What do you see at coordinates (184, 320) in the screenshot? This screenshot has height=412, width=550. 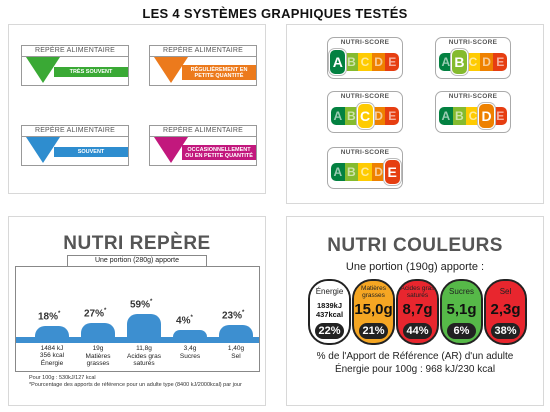 I see `nutri-repere-pct: 4%*` at bounding box center [184, 320].